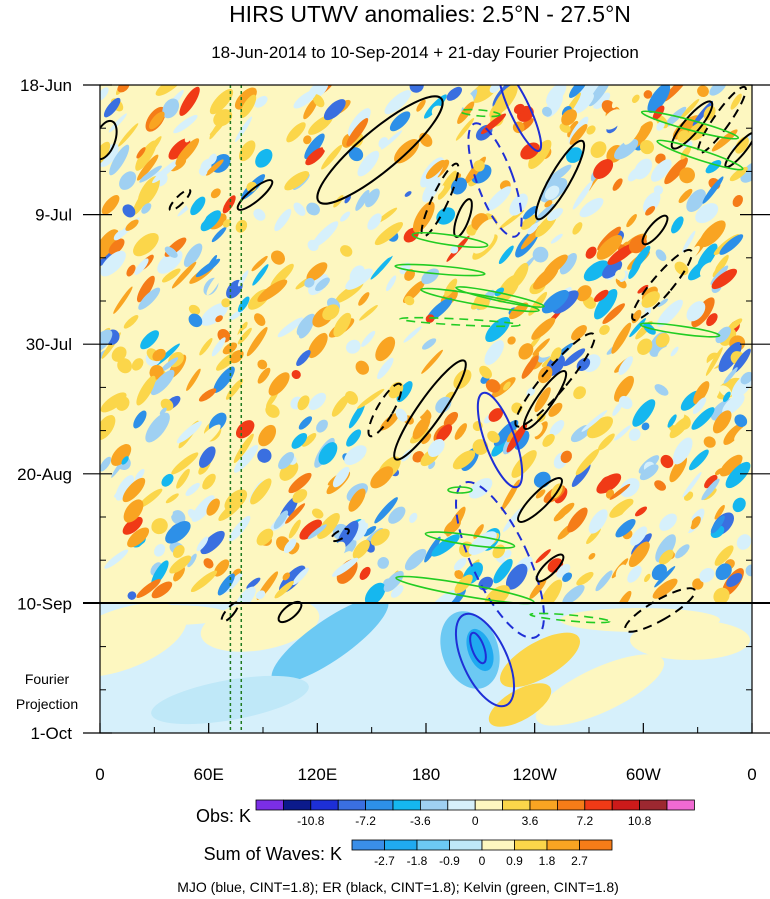  I want to click on x-tick-label: 0, so click(99, 774).